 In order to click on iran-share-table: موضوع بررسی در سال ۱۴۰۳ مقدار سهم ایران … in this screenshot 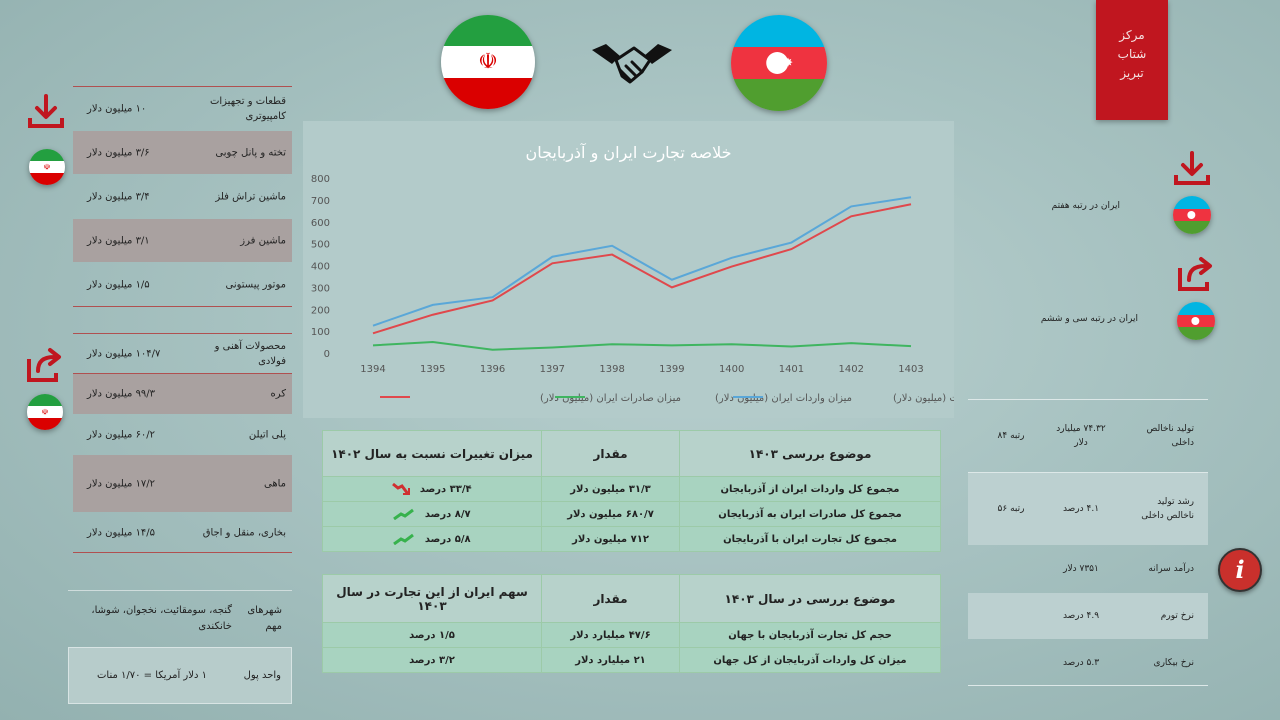, I will do `click(631, 623)`.